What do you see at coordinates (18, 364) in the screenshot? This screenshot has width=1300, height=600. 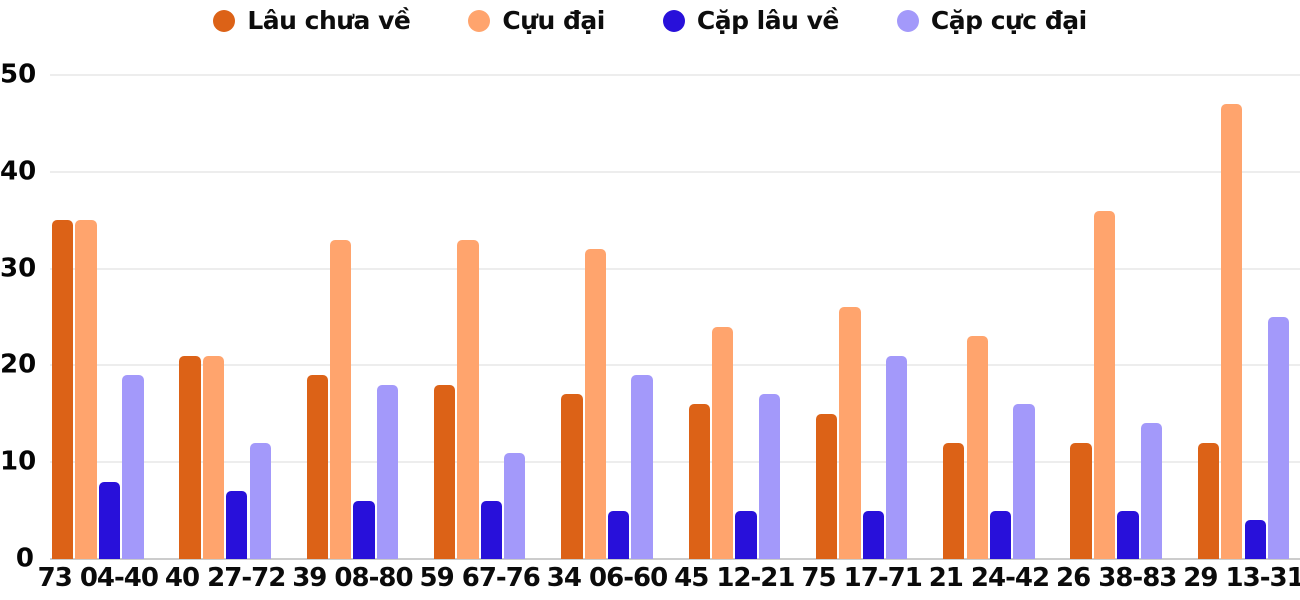 I see `y-tick-label: 20` at bounding box center [18, 364].